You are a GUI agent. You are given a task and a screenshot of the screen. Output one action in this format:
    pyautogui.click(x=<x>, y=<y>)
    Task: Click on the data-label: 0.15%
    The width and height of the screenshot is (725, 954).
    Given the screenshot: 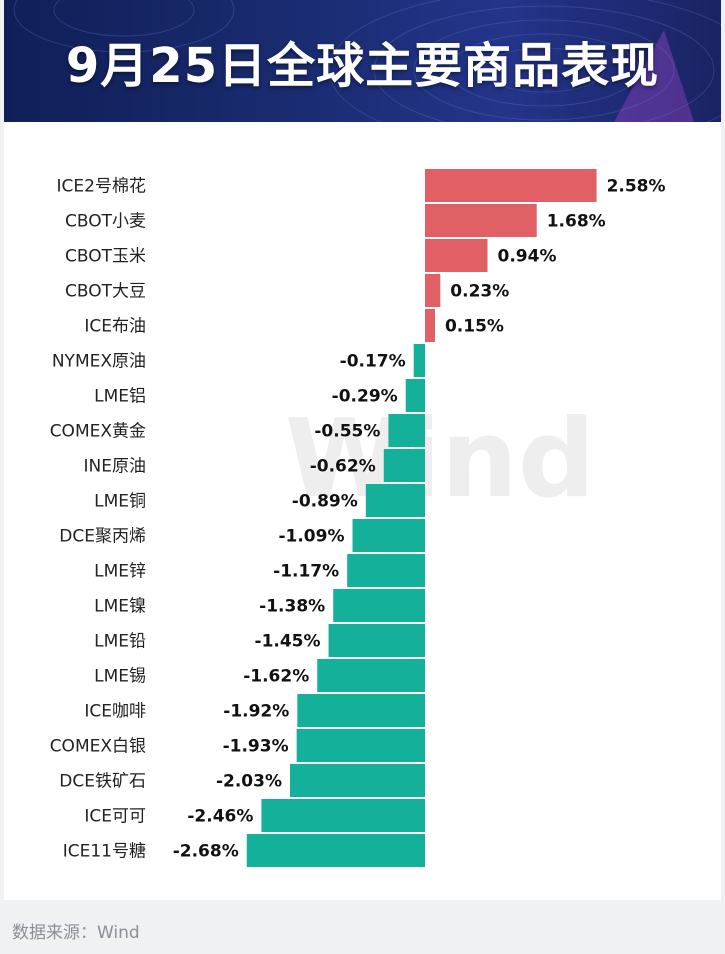 What is the action you would take?
    pyautogui.click(x=474, y=327)
    